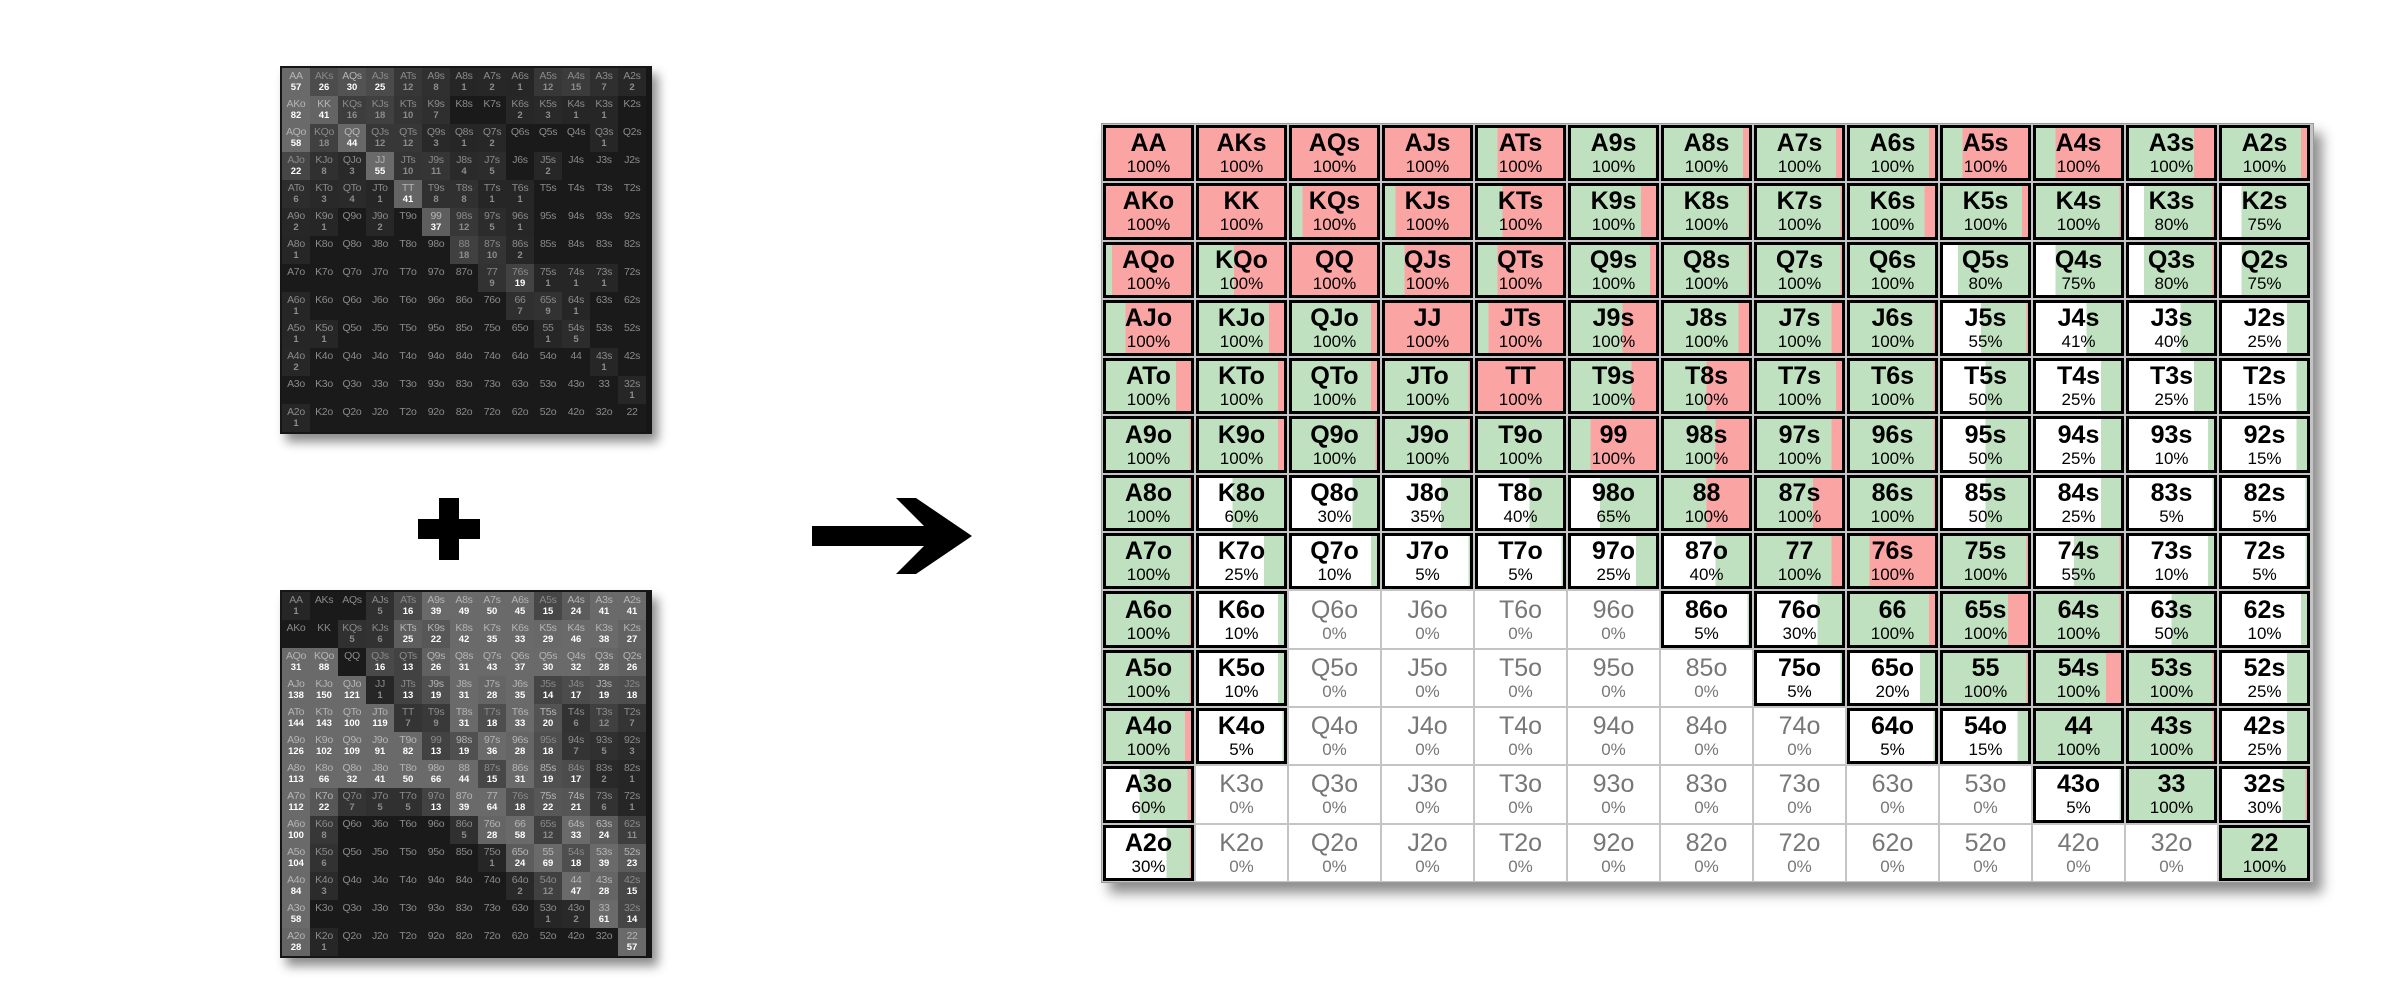 This screenshot has width=2400, height=1000. I want to click on range-cell: K8s 100%, so click(1706, 211).